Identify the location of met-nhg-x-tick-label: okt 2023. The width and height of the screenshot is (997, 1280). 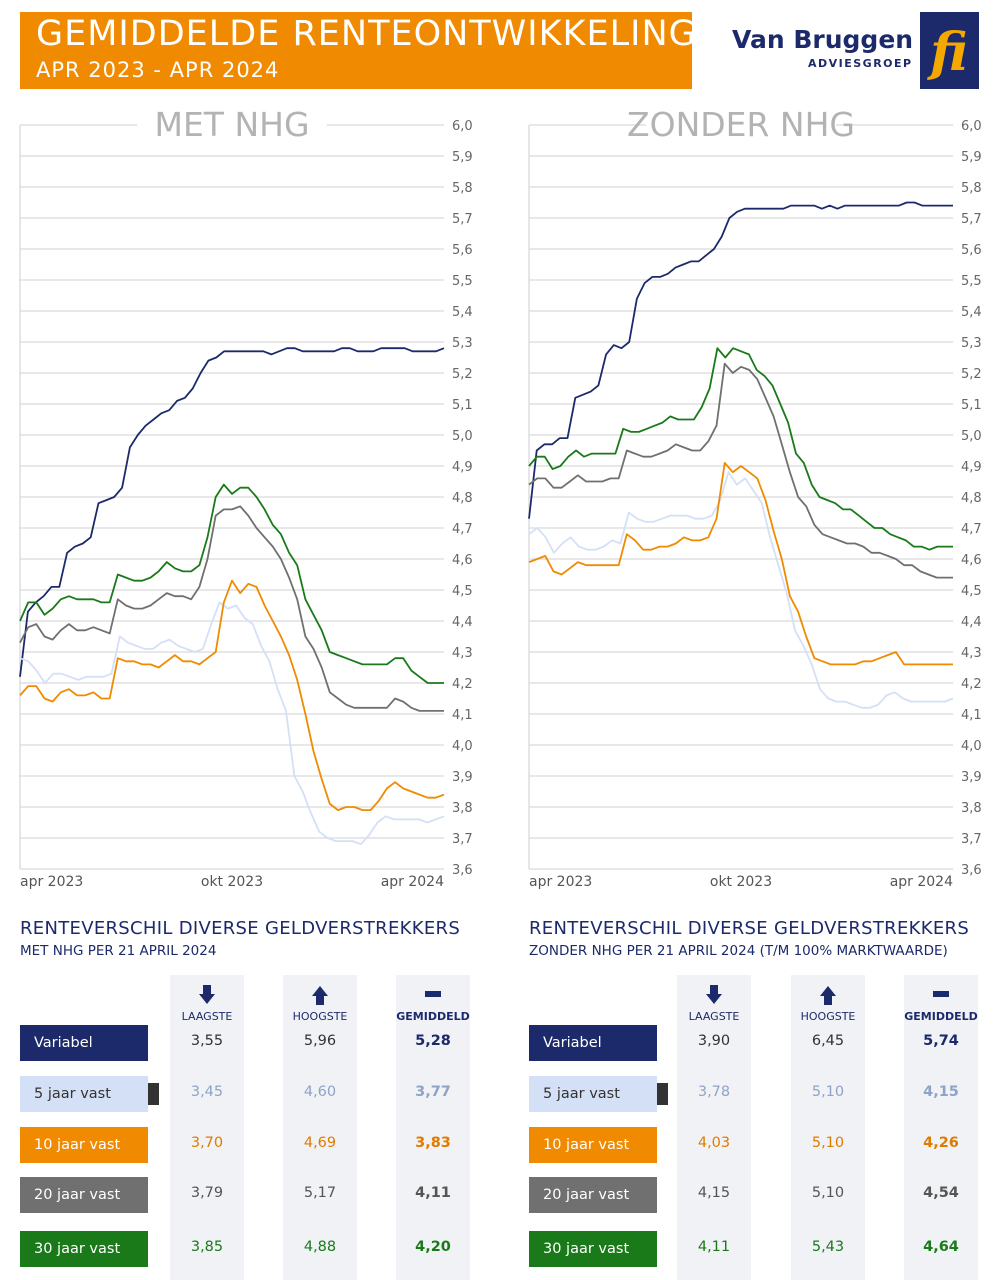
(232, 882).